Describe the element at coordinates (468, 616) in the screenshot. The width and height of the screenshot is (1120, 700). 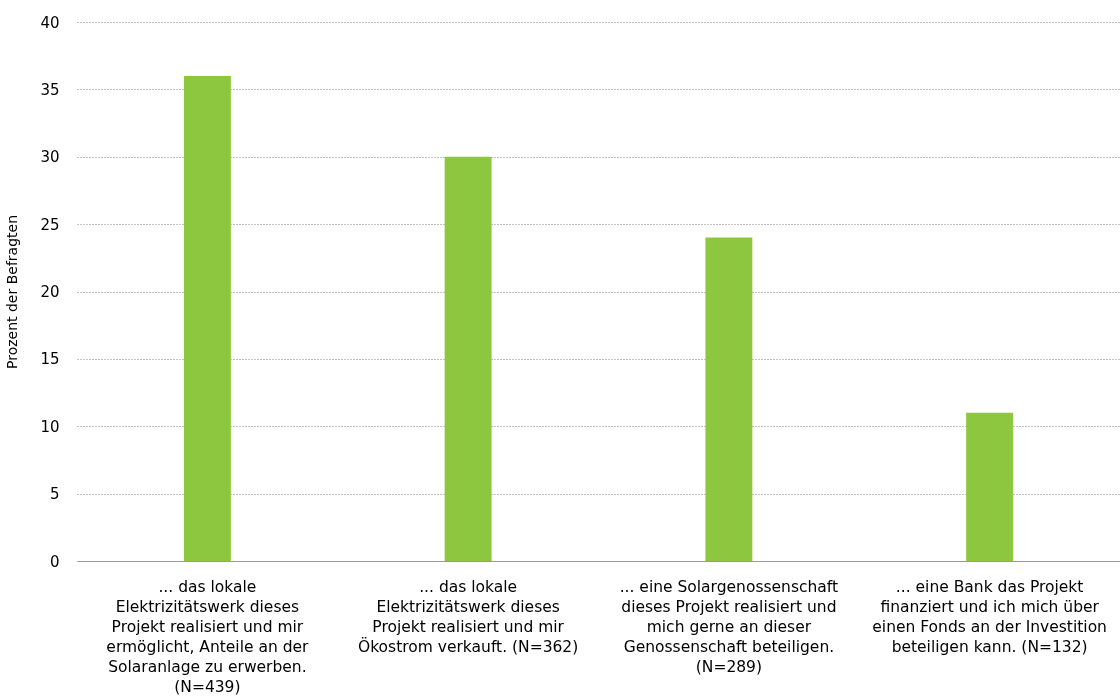
I see `x-tick-label: ... das lokale Elektrizitätswerk dieses Projekt realisiert und mir Ökostrom verkauft. (N=362)` at that location.